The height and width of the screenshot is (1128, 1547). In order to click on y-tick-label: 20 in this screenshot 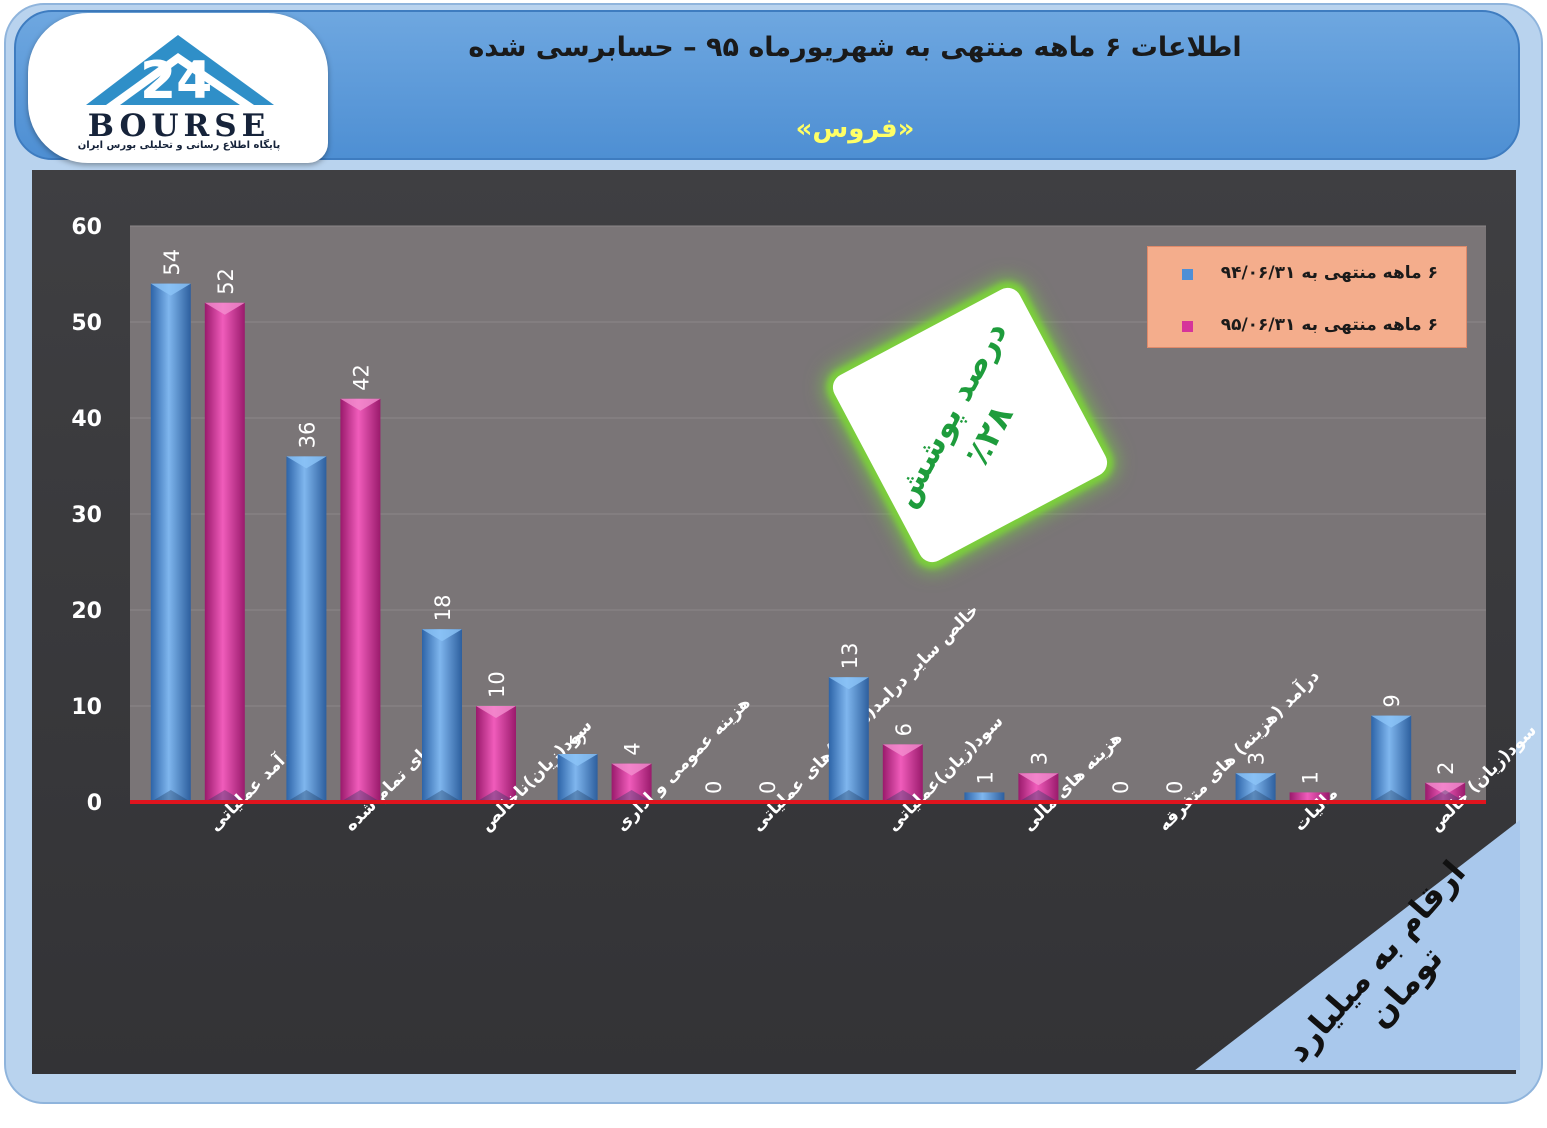, I will do `click(86, 611)`.